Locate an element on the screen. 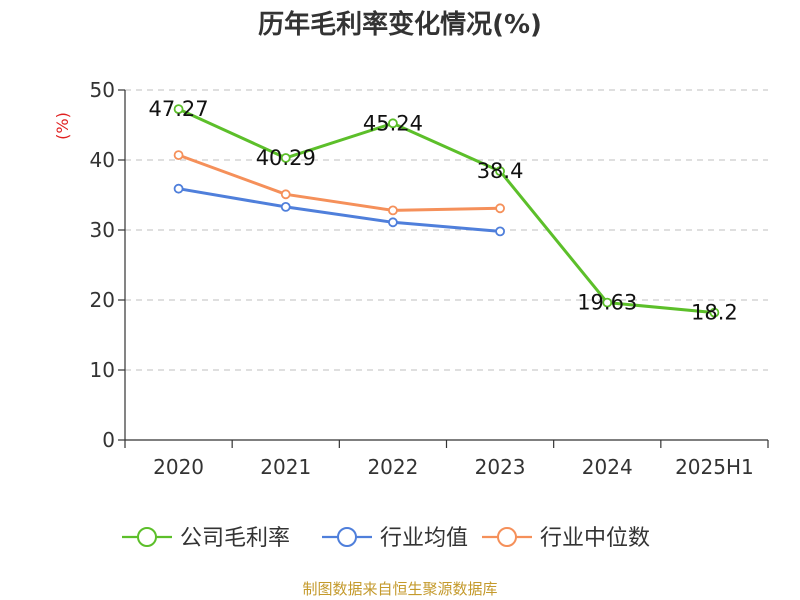 The height and width of the screenshot is (600, 800). source-note: 制图数据来自恒生聚源数据库 is located at coordinates (399, 589).